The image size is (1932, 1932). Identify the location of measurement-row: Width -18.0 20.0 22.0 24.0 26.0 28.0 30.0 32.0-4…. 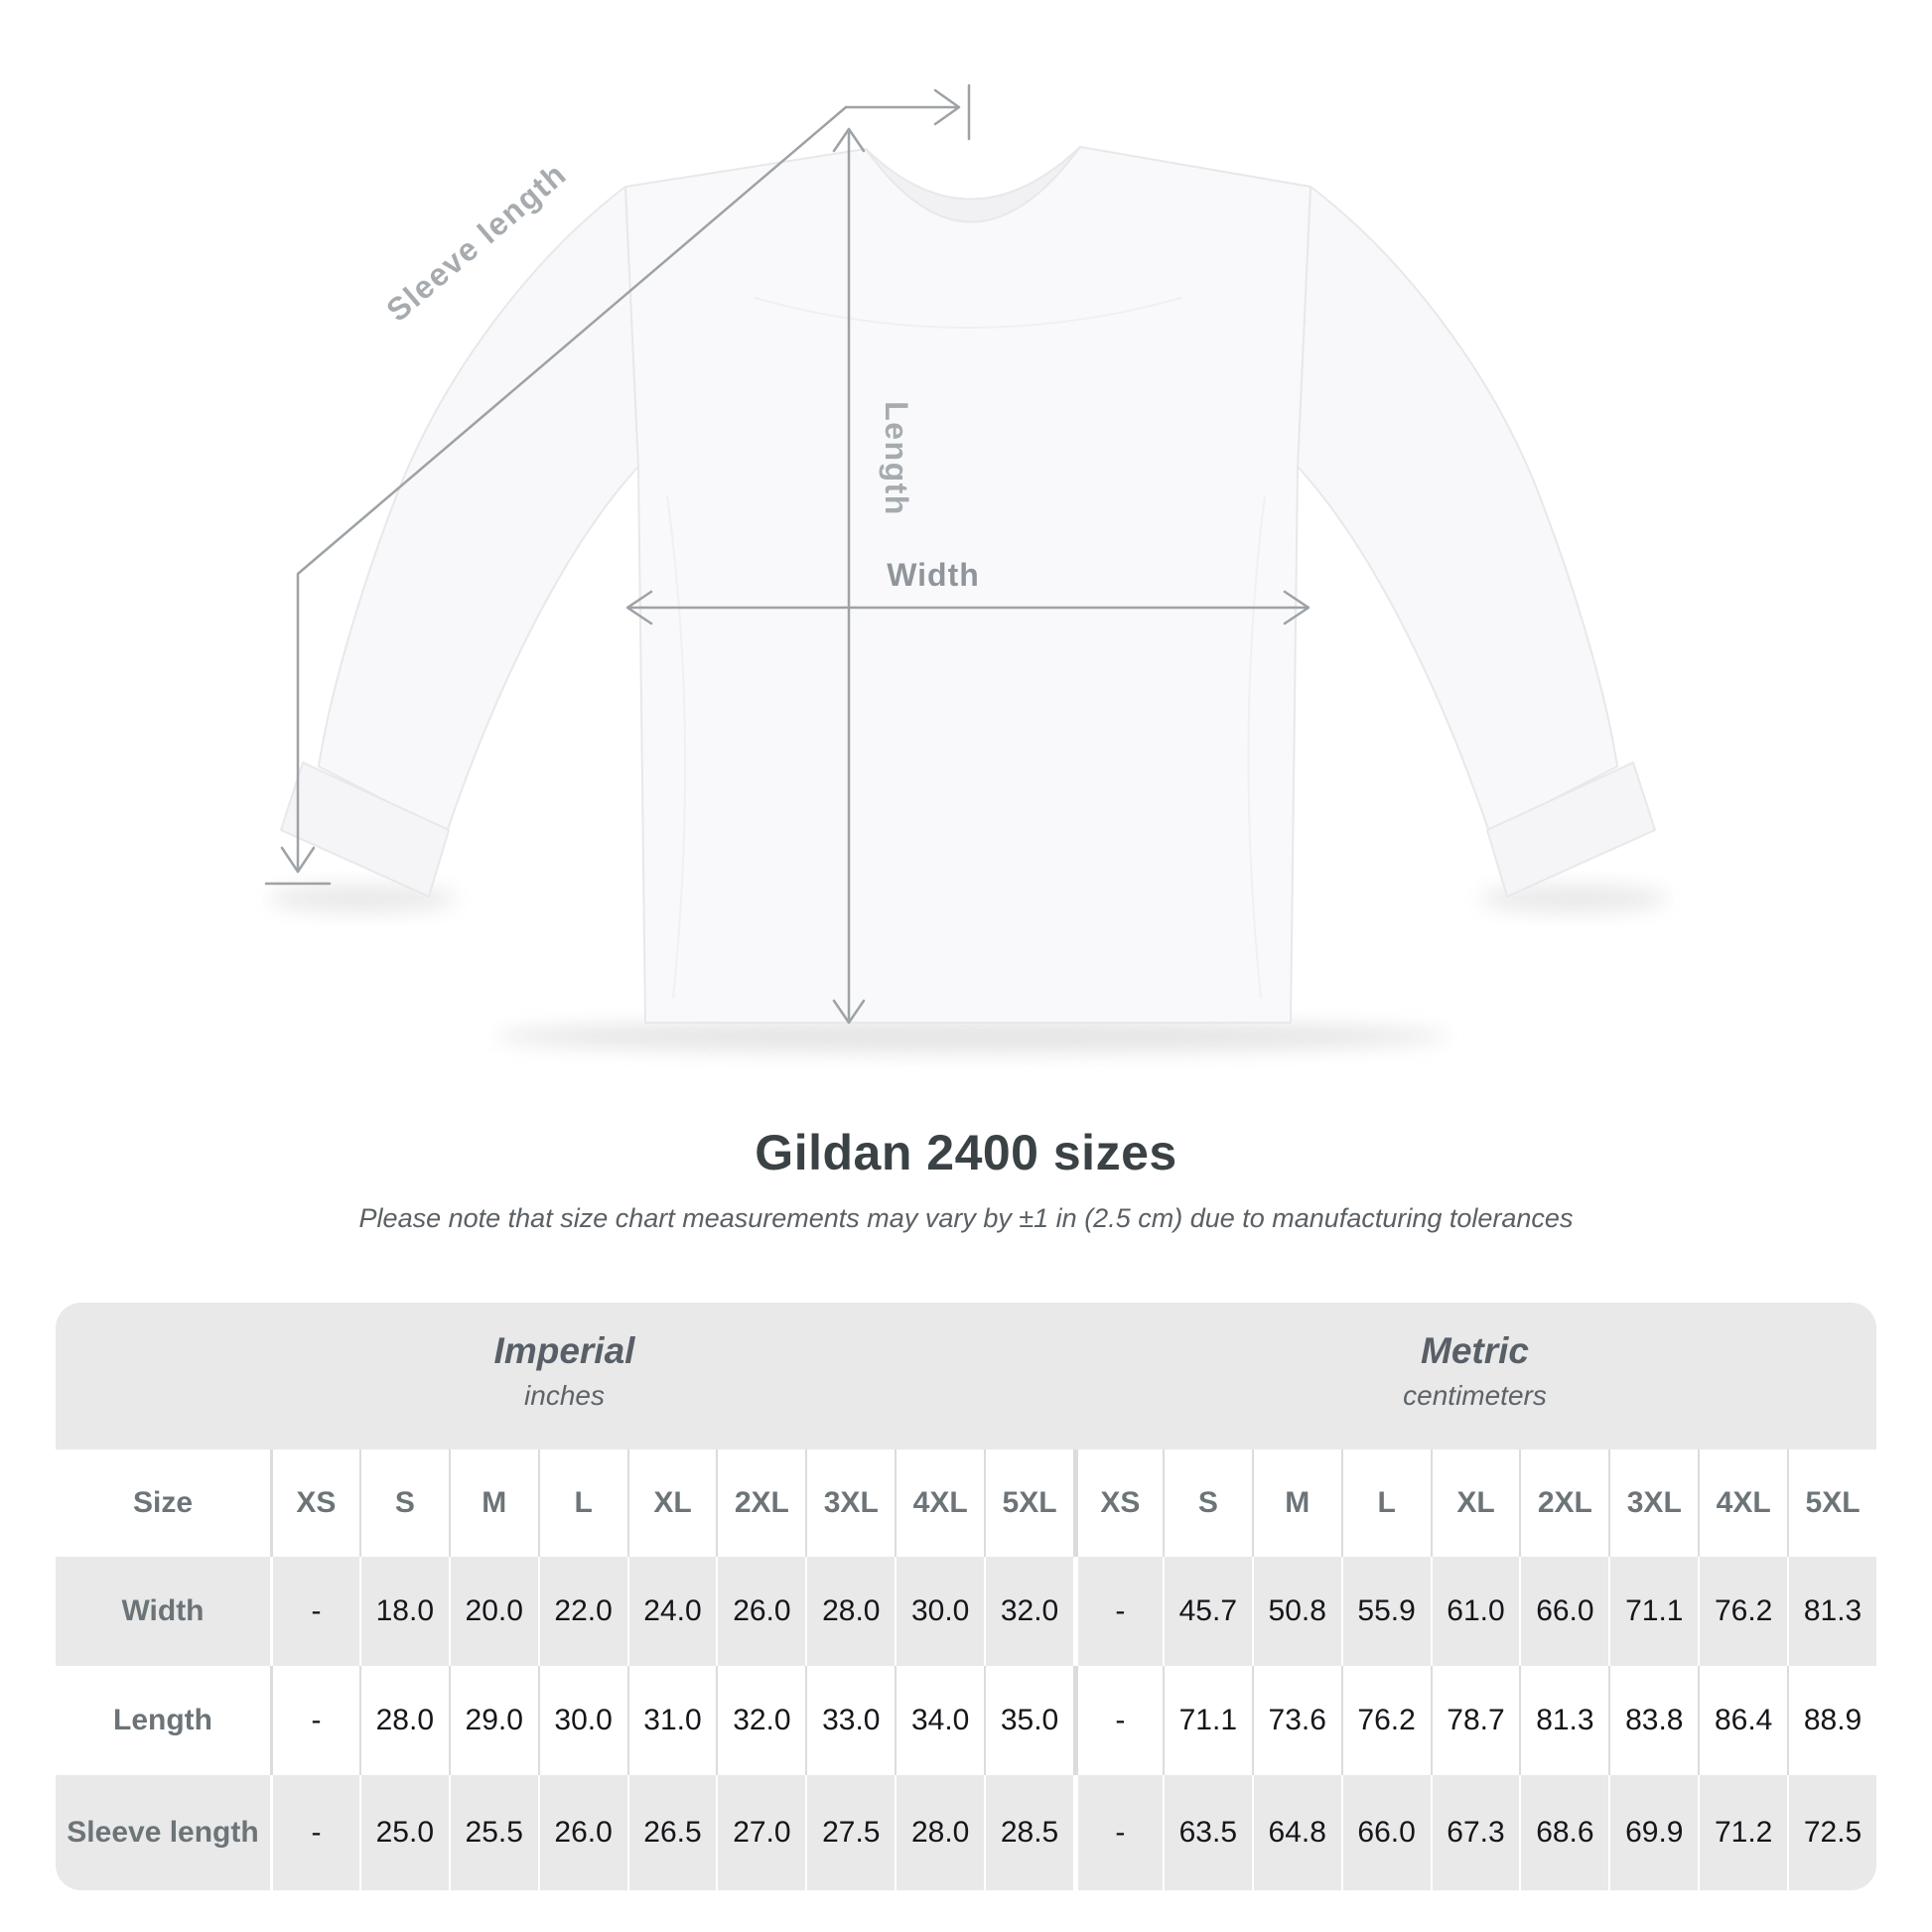
(966, 1611).